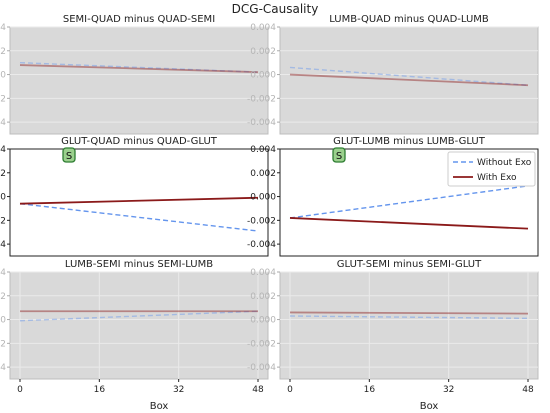 The width and height of the screenshot is (550, 413). What do you see at coordinates (491, 169) in the screenshot?
I see `legend: Without Exo With Exo` at bounding box center [491, 169].